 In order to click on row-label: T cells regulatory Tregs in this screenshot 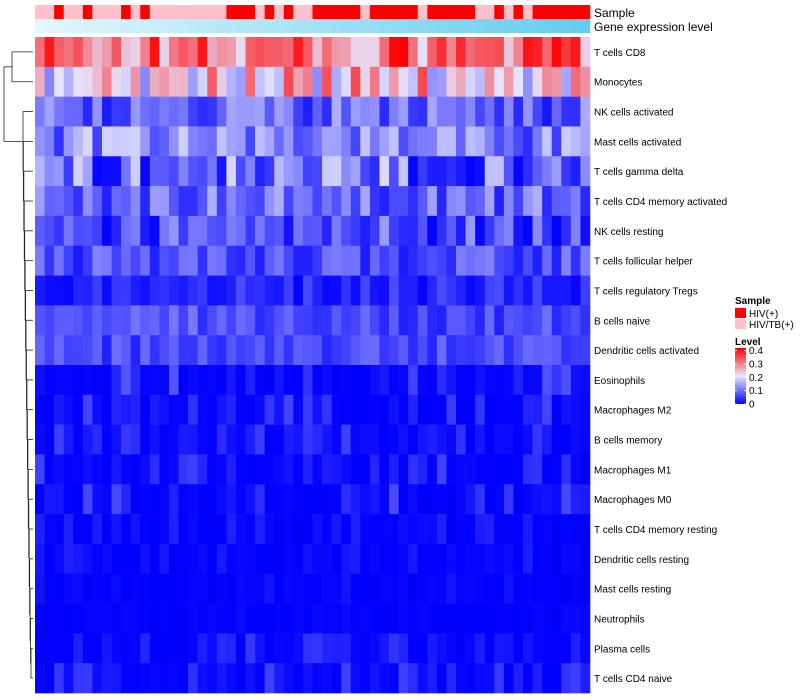, I will do `click(646, 292)`.